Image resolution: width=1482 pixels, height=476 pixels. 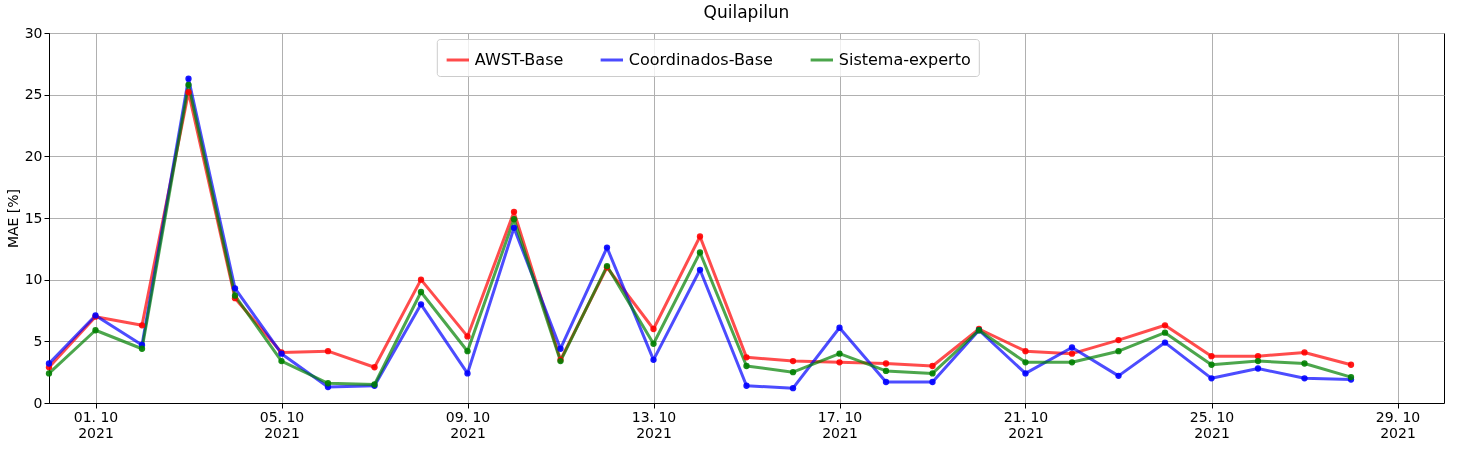 I want to click on y-tick-label: 10, so click(x=33, y=279).